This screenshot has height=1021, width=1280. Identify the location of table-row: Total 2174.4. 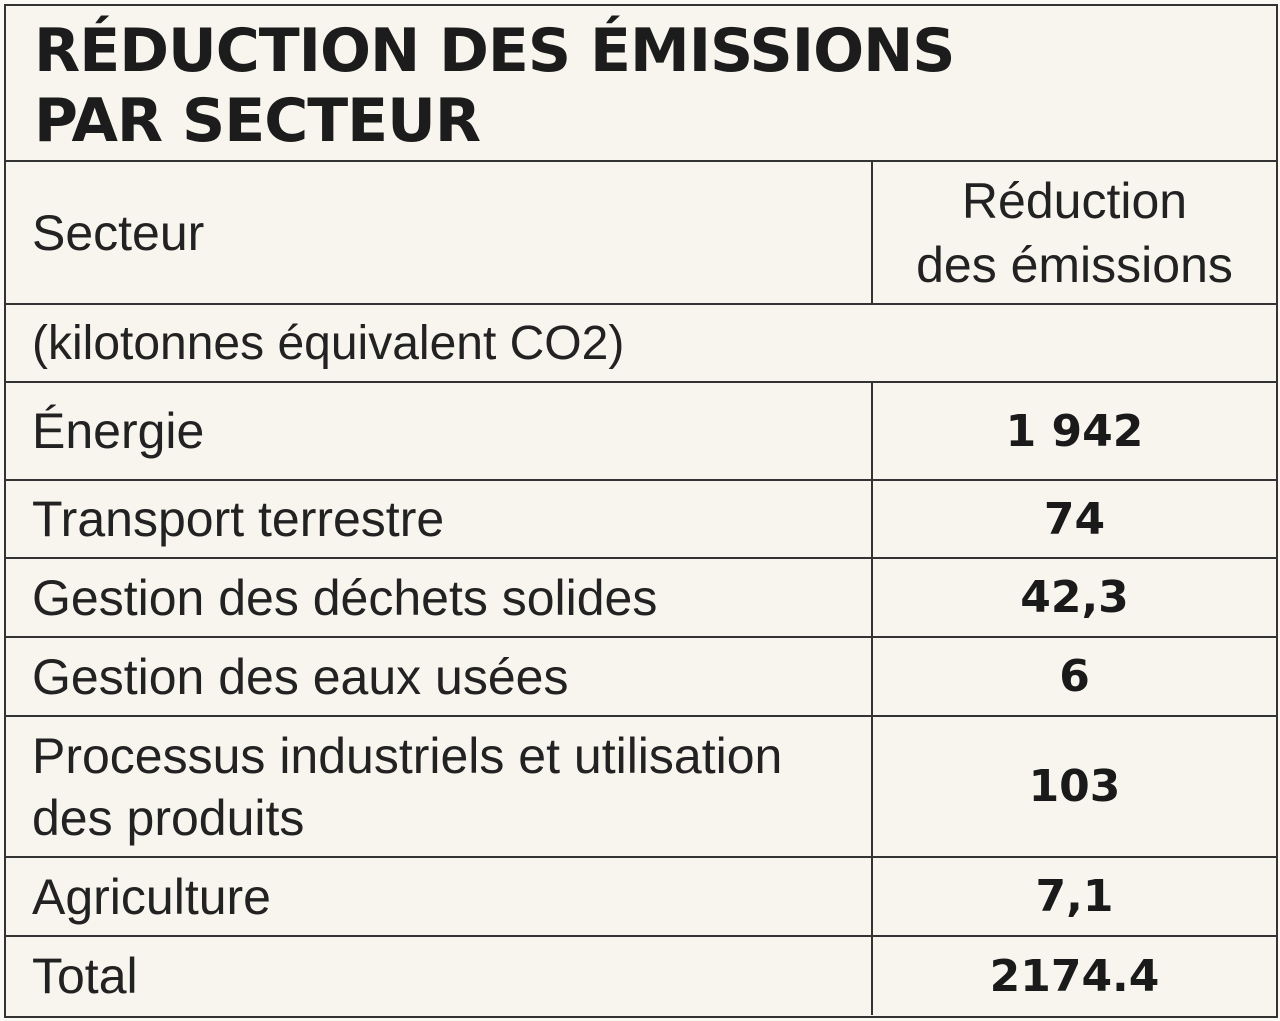
(641, 975).